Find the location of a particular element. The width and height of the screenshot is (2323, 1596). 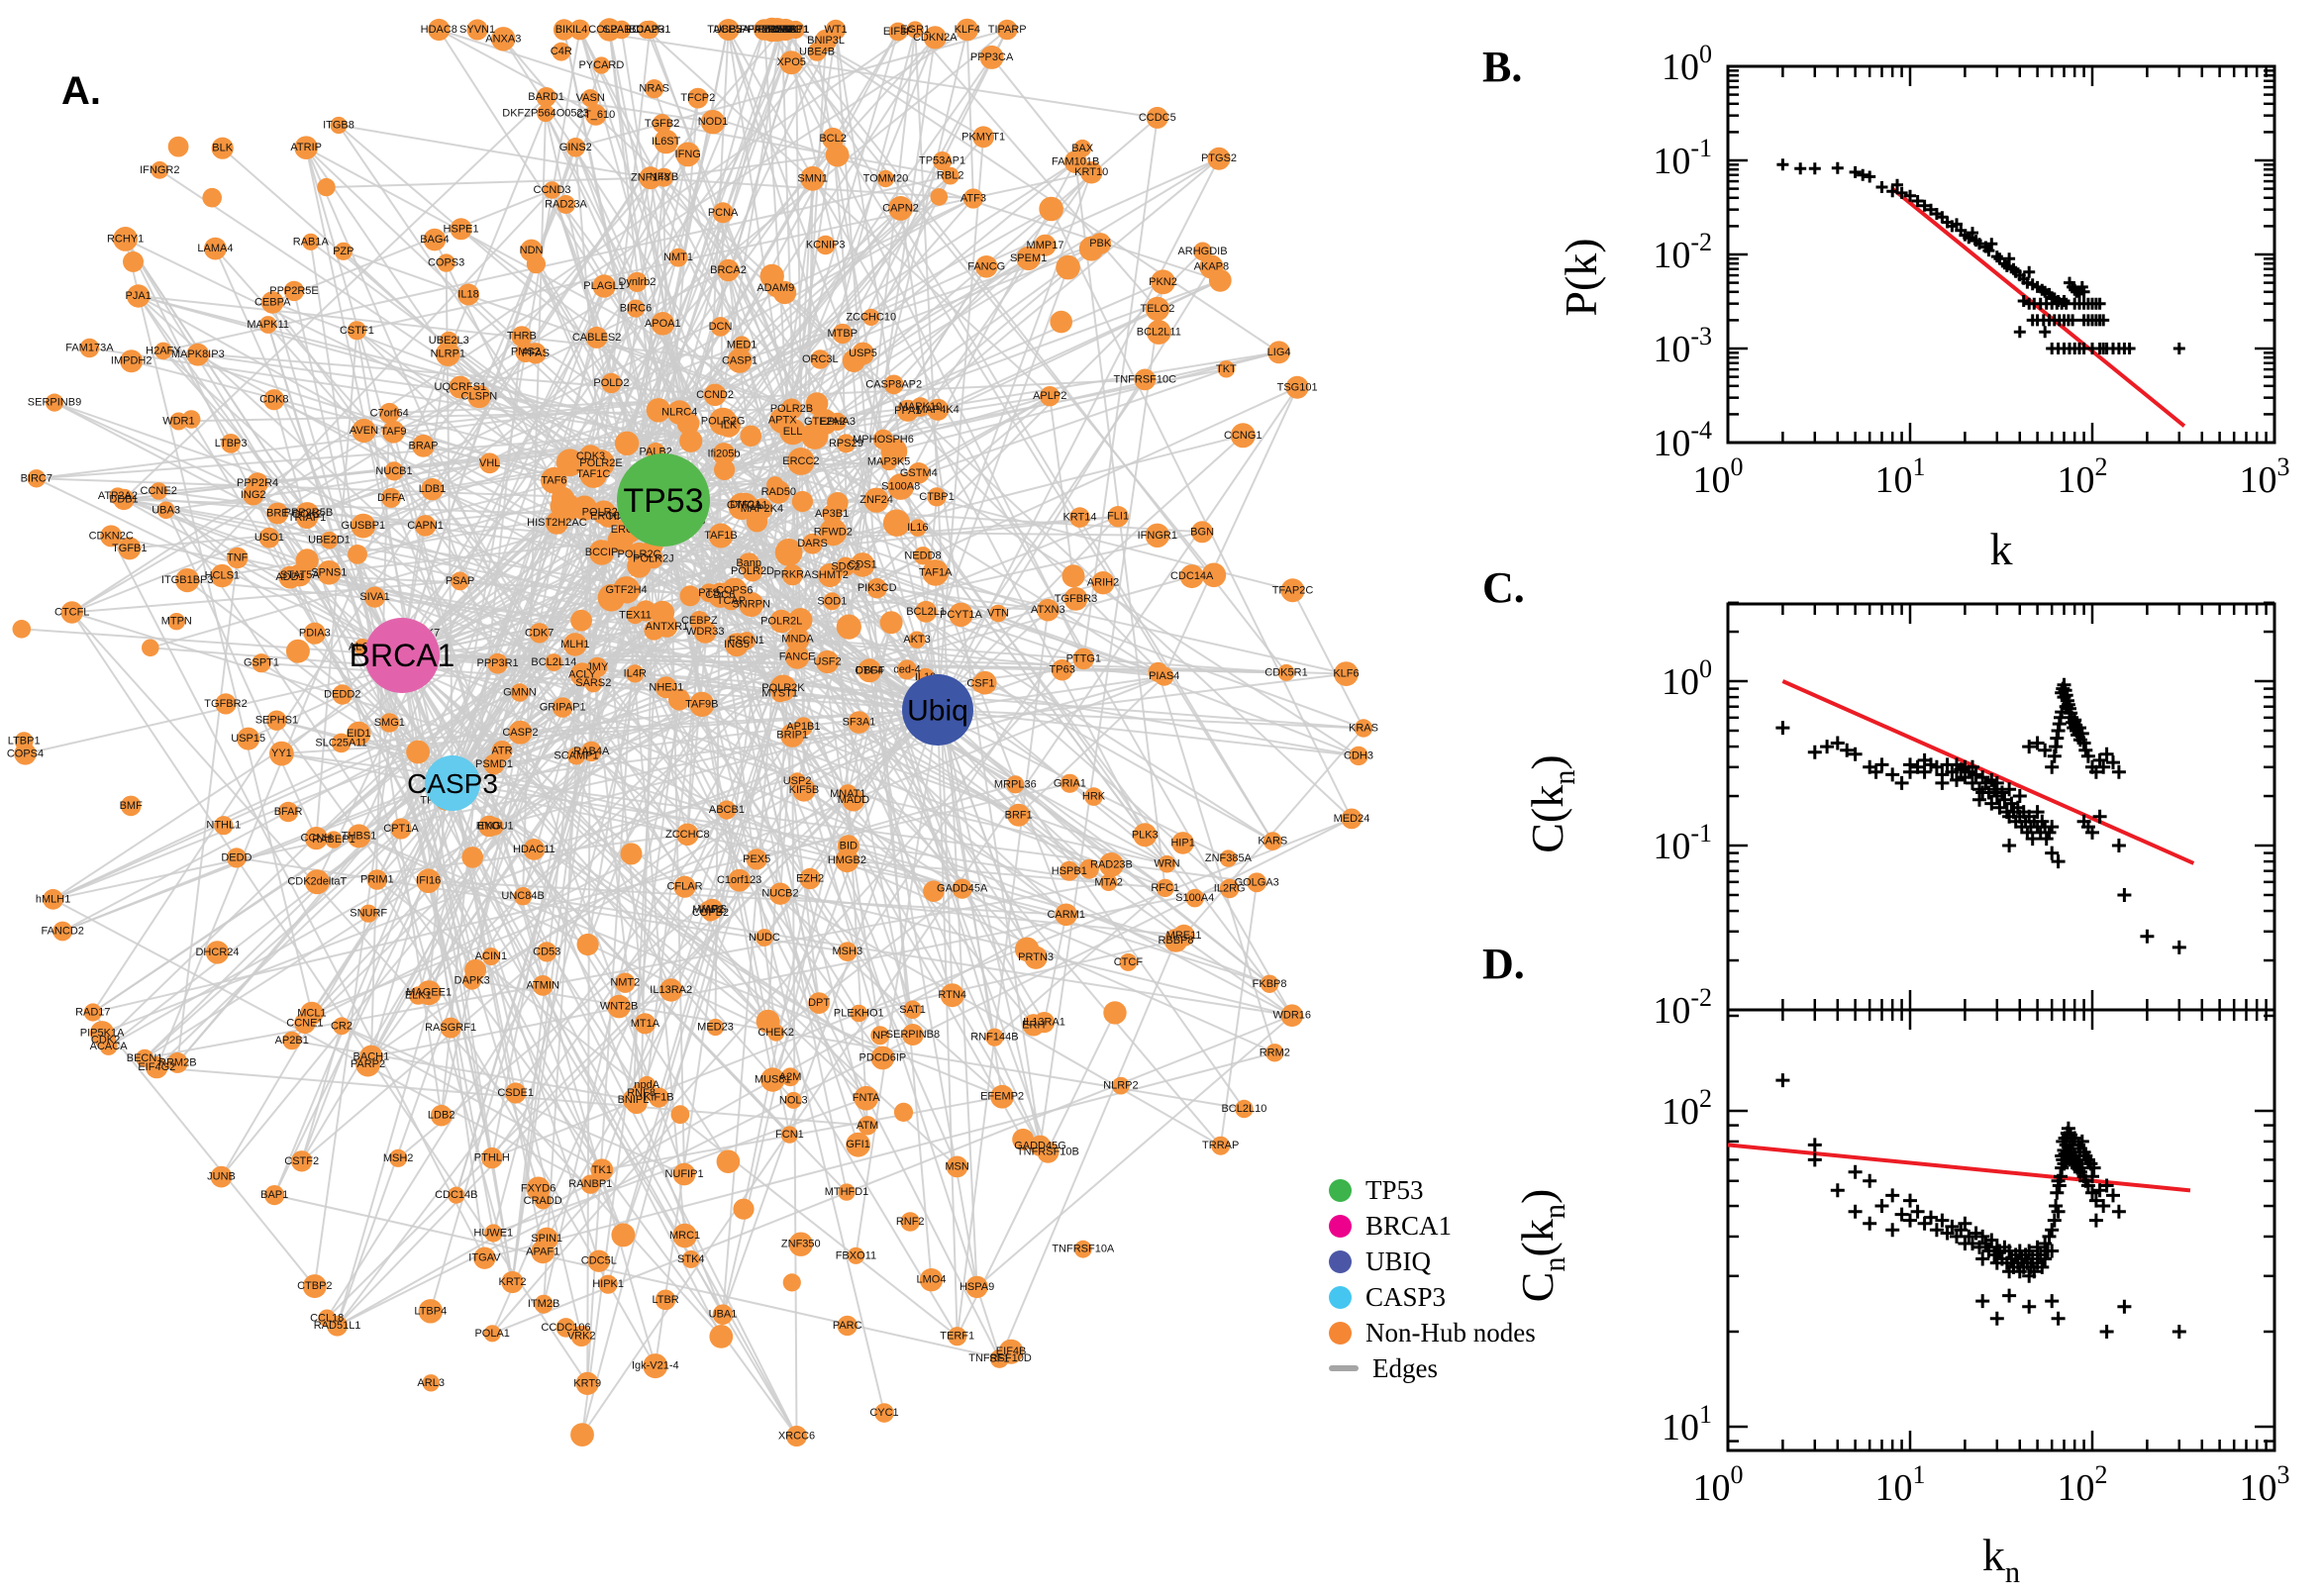

gene-node-label: RRM2 is located at coordinates (1275, 1052).